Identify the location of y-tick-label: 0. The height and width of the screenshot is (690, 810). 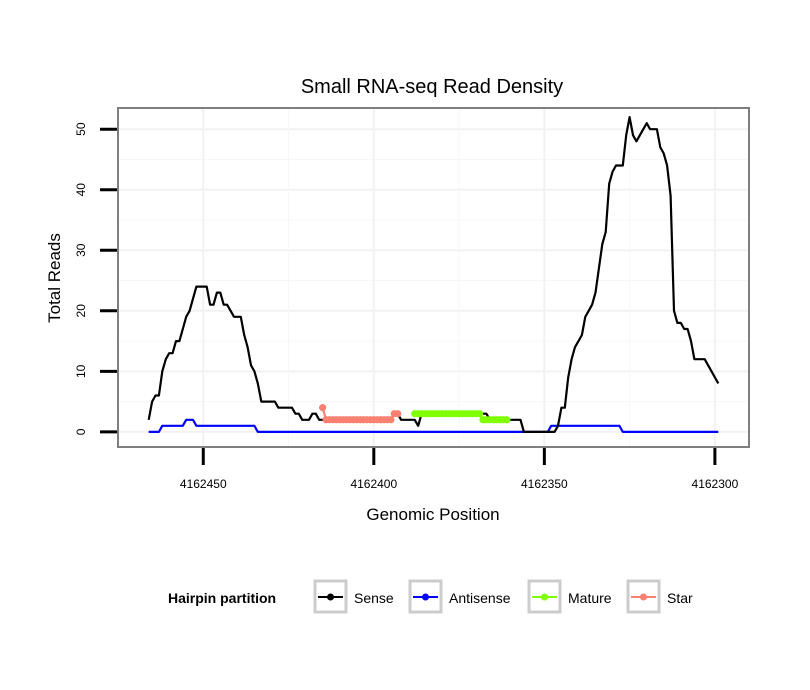
(81, 431).